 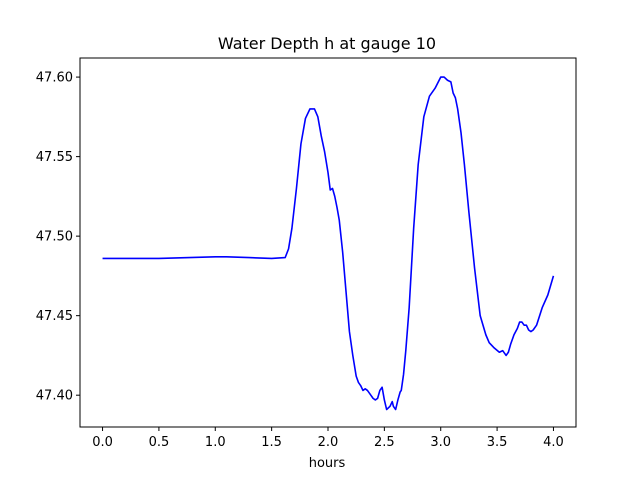 What do you see at coordinates (553, 442) in the screenshot?
I see `x-tick-label: 4.0` at bounding box center [553, 442].